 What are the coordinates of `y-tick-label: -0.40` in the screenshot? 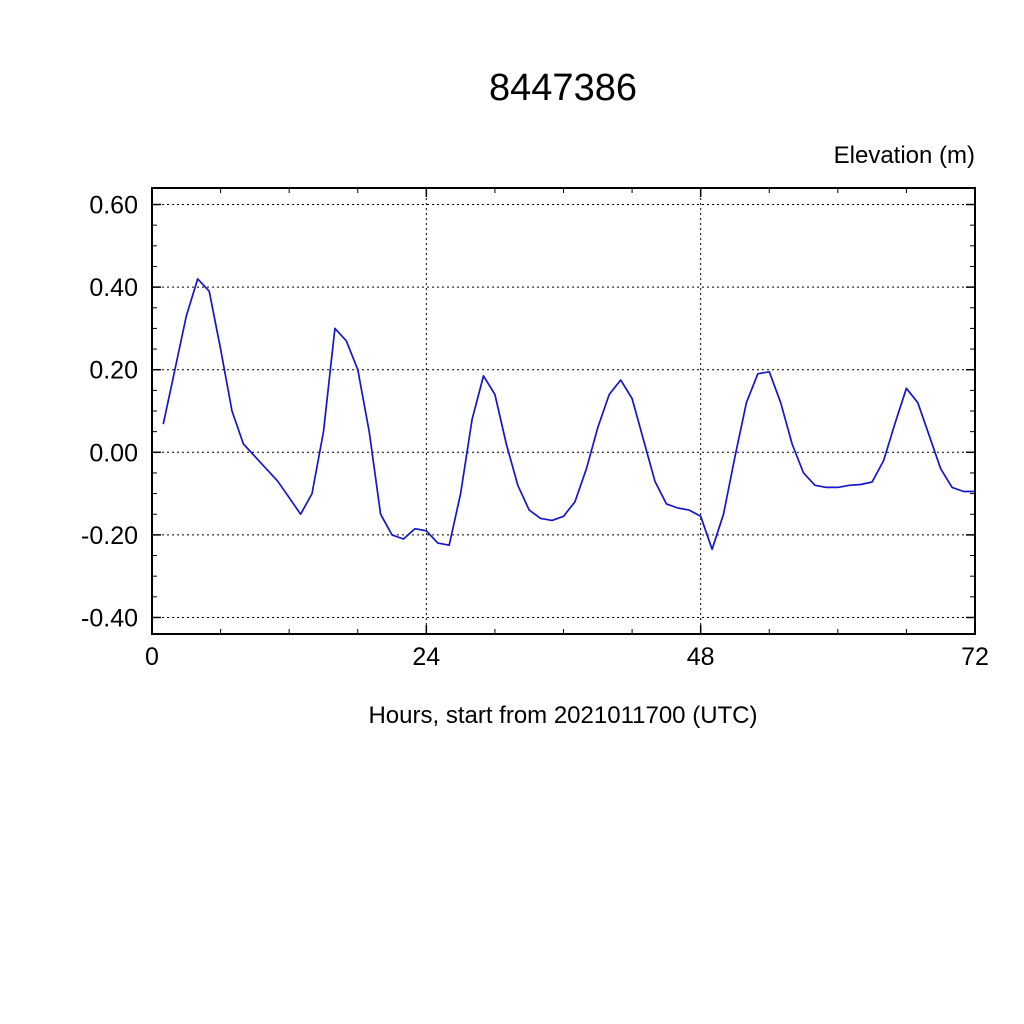 It's located at (109, 619).